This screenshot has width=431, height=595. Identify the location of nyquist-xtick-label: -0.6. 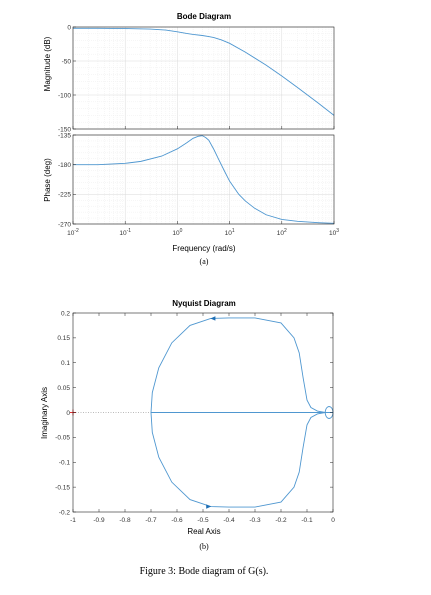
(177, 520).